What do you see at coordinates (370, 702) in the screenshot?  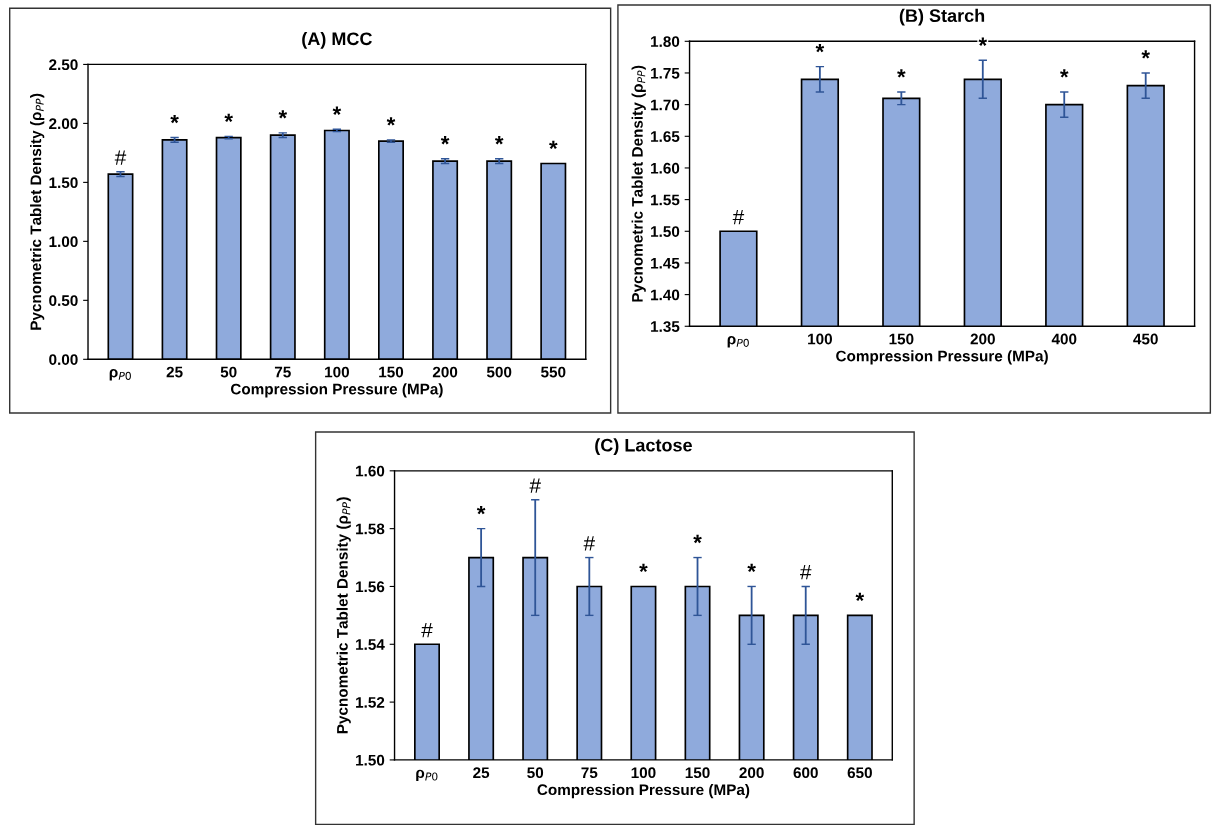 I see `y-tick-label: 1.52` at bounding box center [370, 702].